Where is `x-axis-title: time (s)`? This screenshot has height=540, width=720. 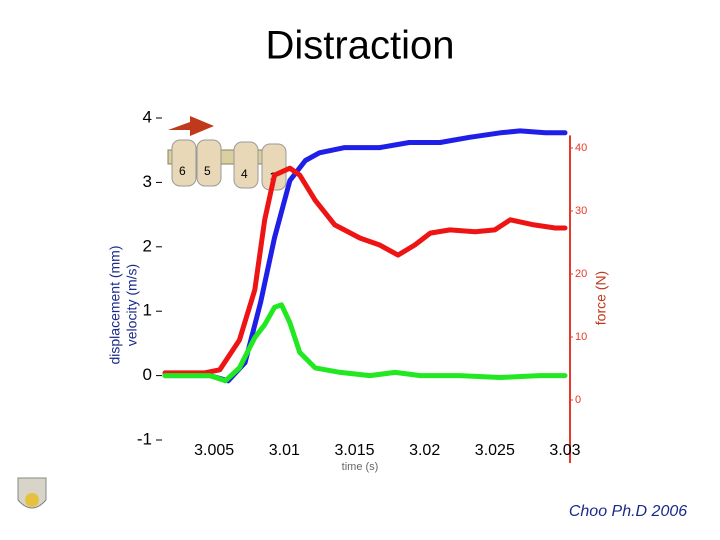
x-axis-title: time (s) is located at coordinates (360, 467).